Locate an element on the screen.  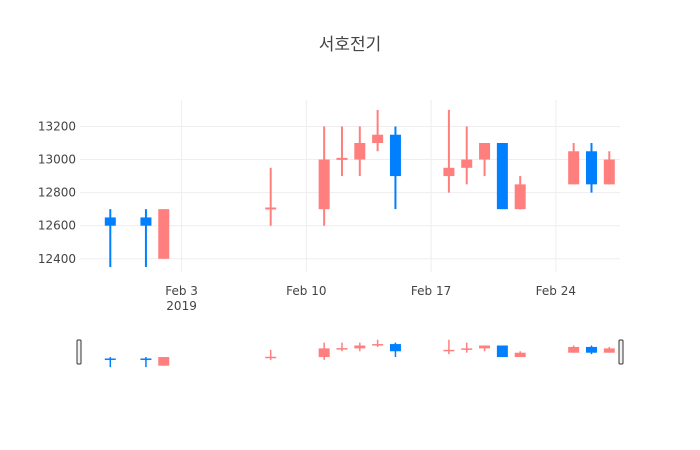
x-axis-ticks: Feb 3 Feb 10 Feb 17 Feb 24 is located at coordinates (370, 291).